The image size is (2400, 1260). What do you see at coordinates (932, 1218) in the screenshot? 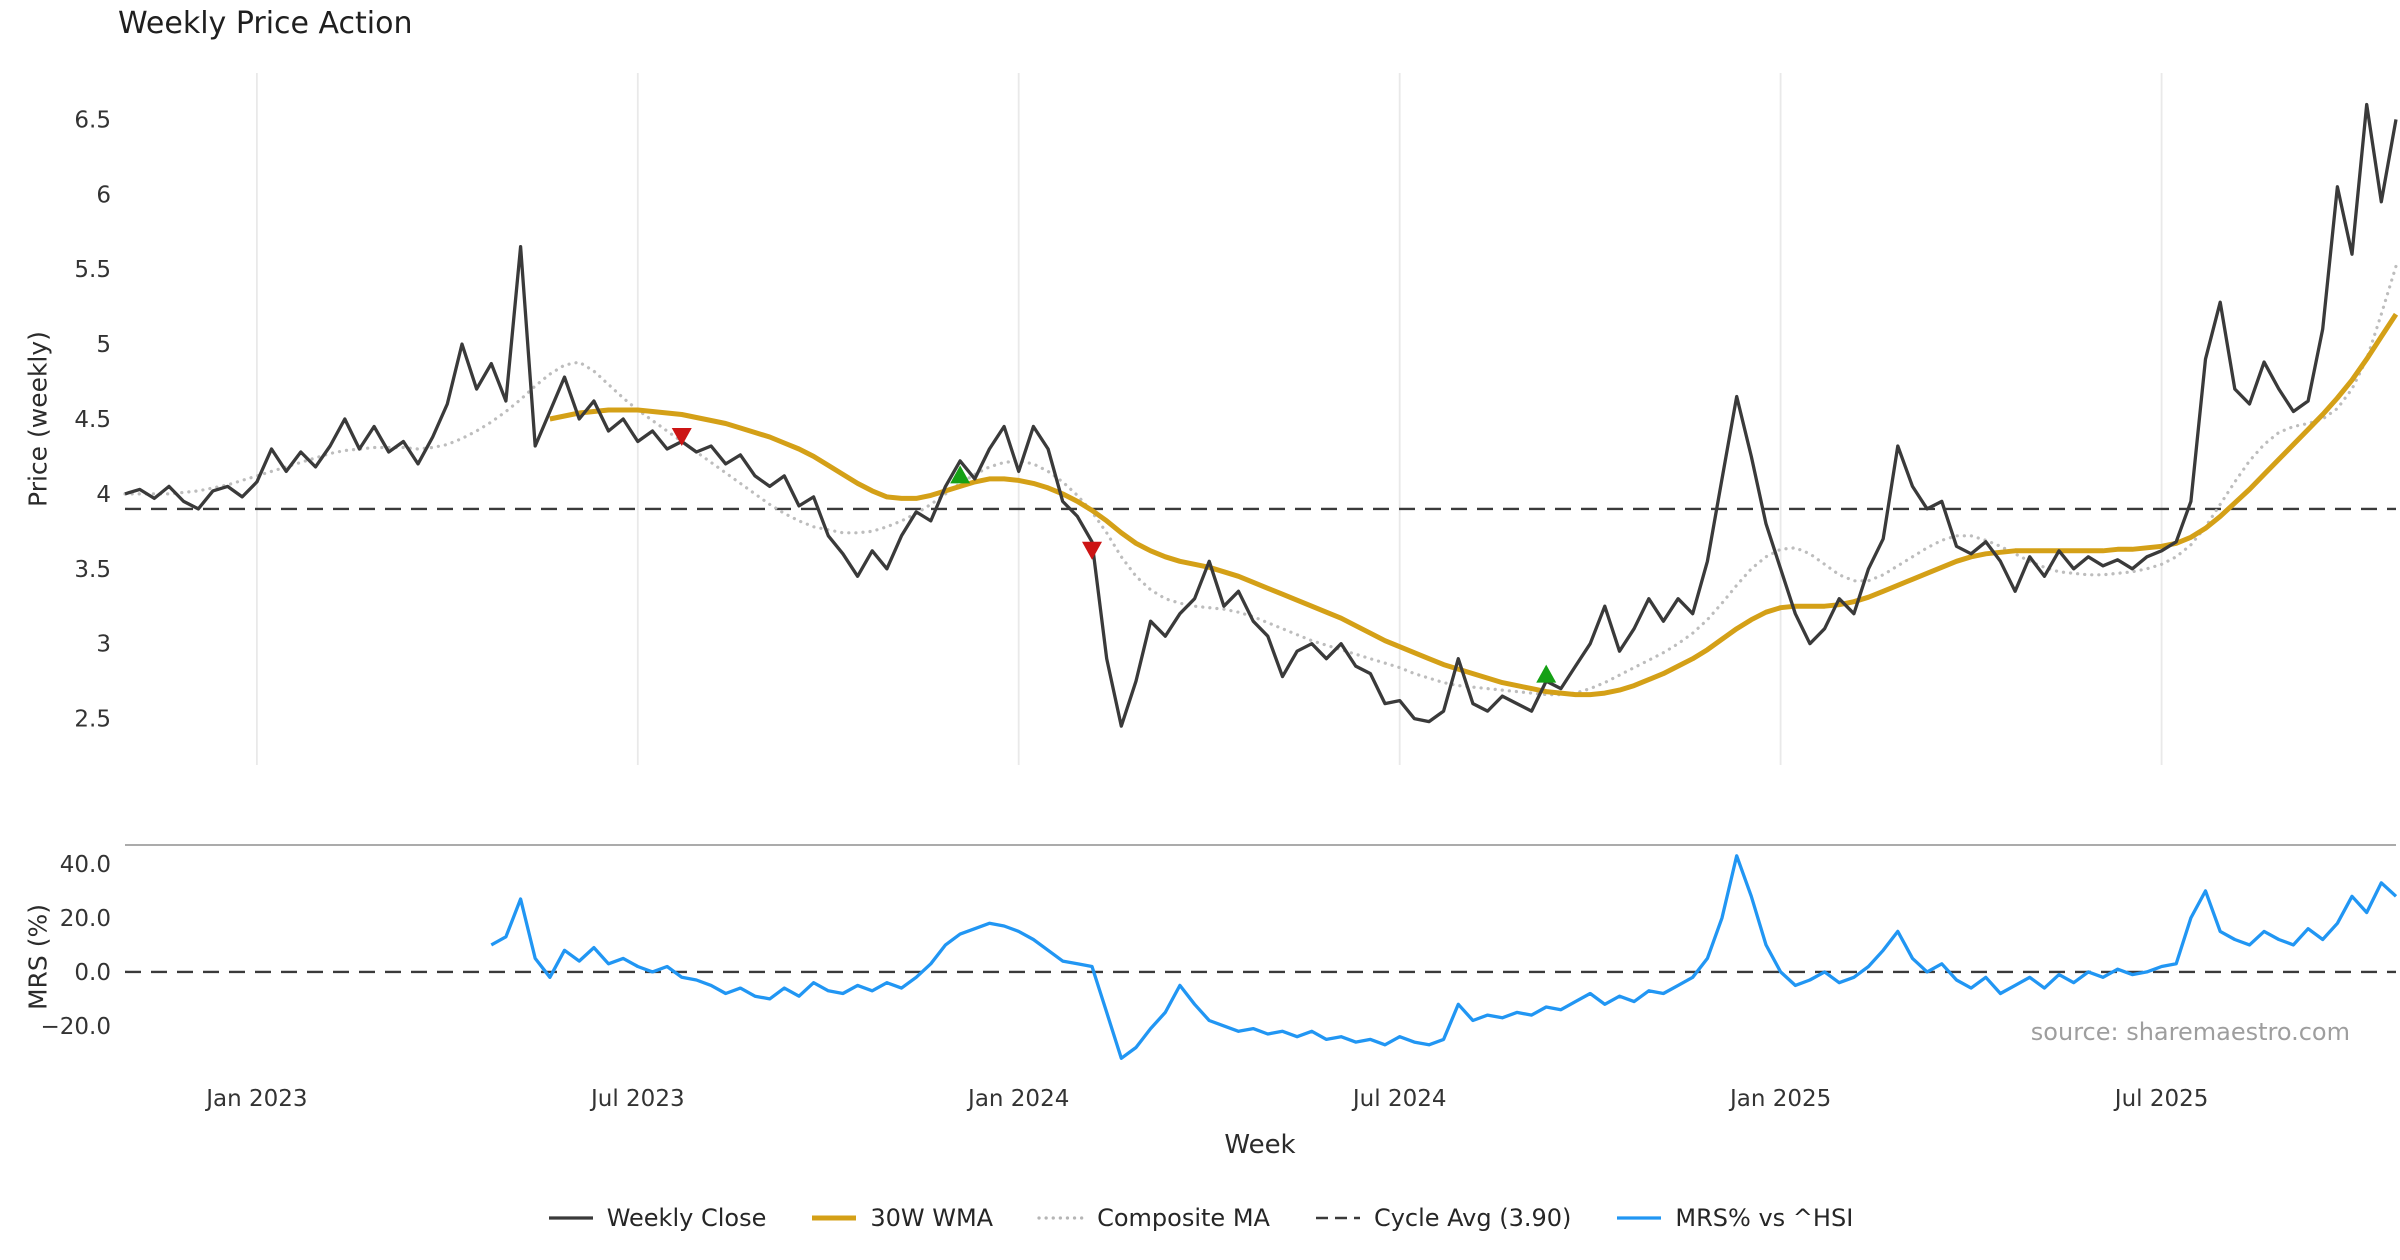
I see `legend-label: 30W WMA` at bounding box center [932, 1218].